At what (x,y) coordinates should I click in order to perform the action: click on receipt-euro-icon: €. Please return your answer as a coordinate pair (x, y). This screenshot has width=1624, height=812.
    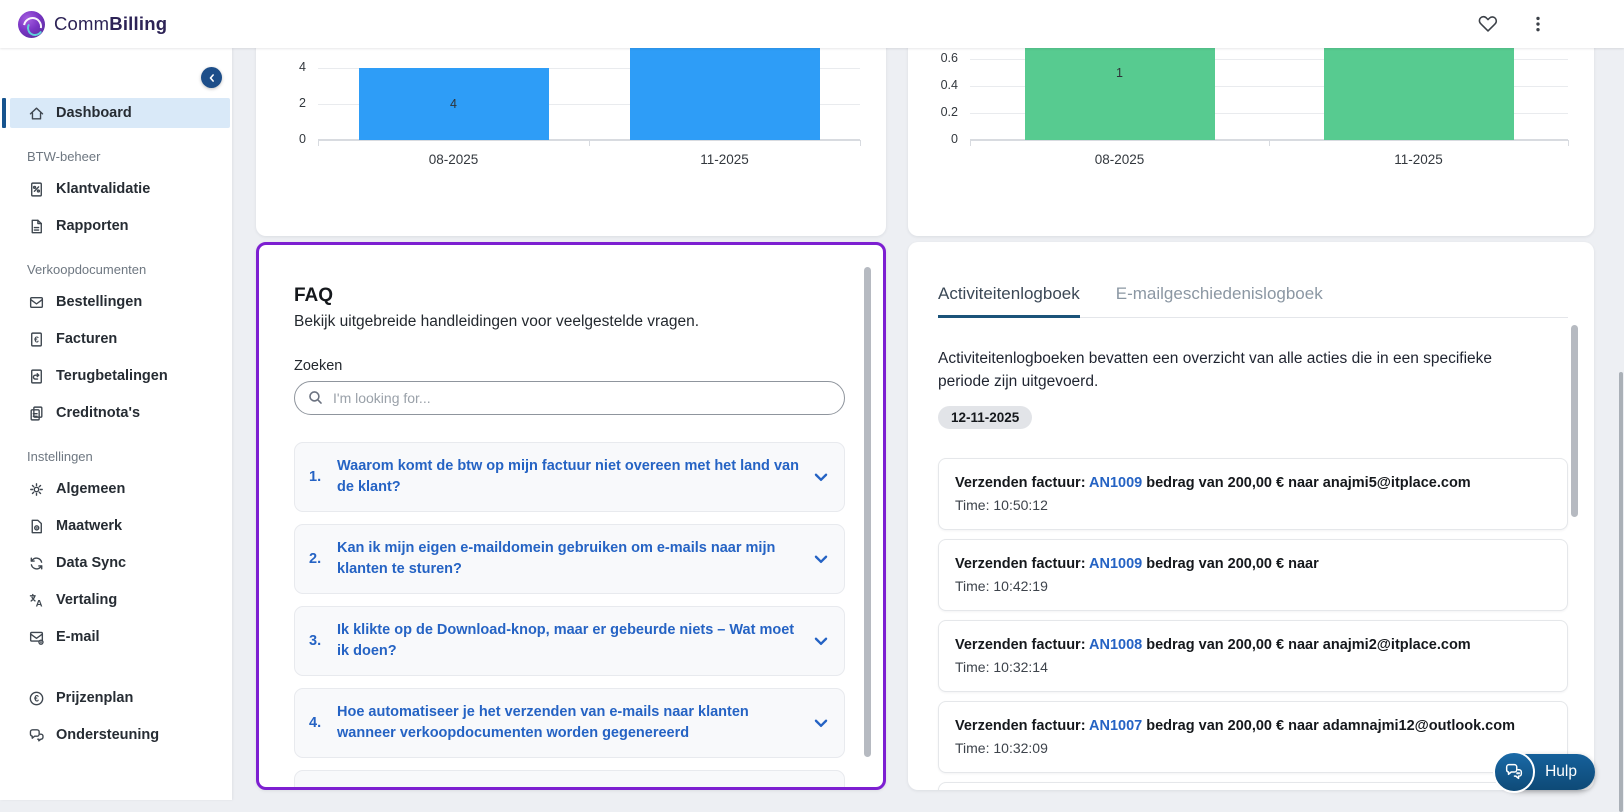
    Looking at the image, I should click on (36, 339).